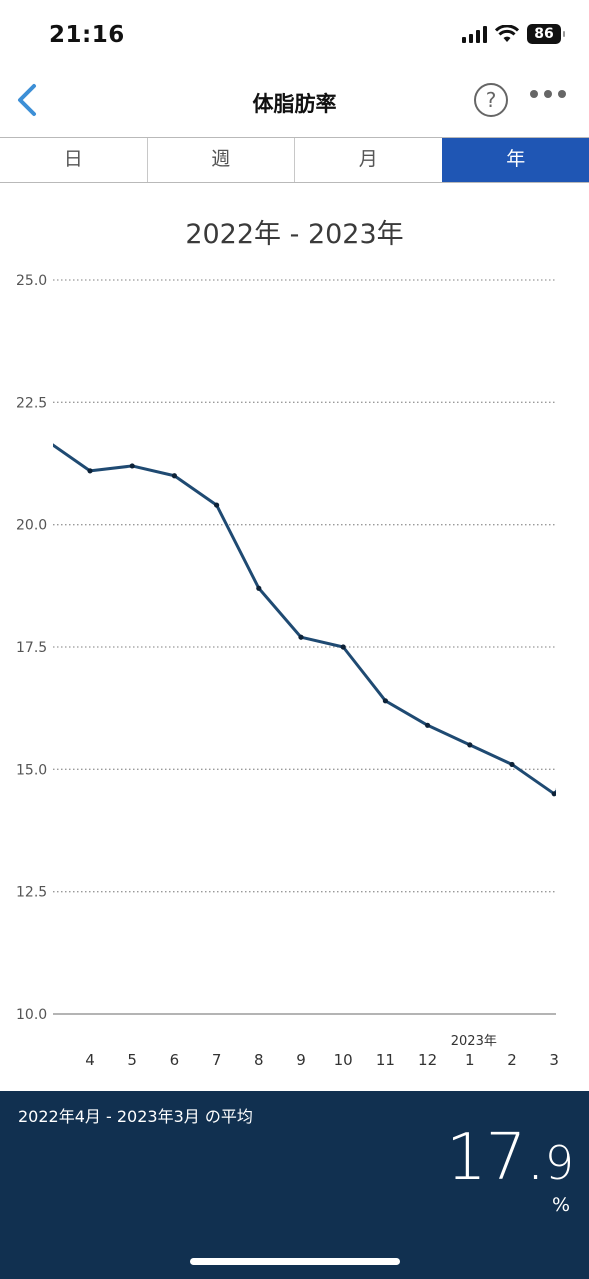 Image resolution: width=589 pixels, height=1279 pixels. I want to click on x-tick-label: 9, so click(301, 1060).